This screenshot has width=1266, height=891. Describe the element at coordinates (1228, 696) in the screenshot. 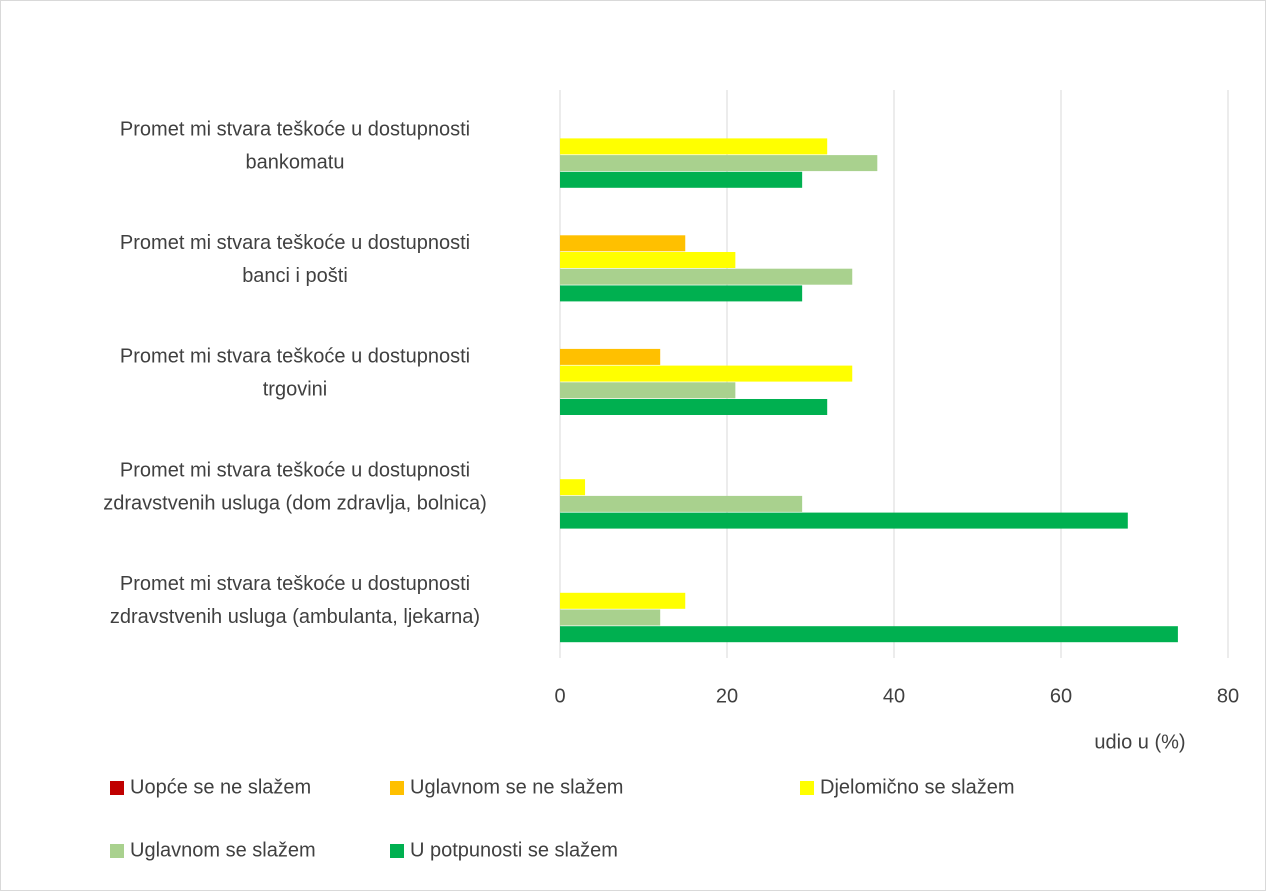

I see `x-tick-label: 80` at that location.